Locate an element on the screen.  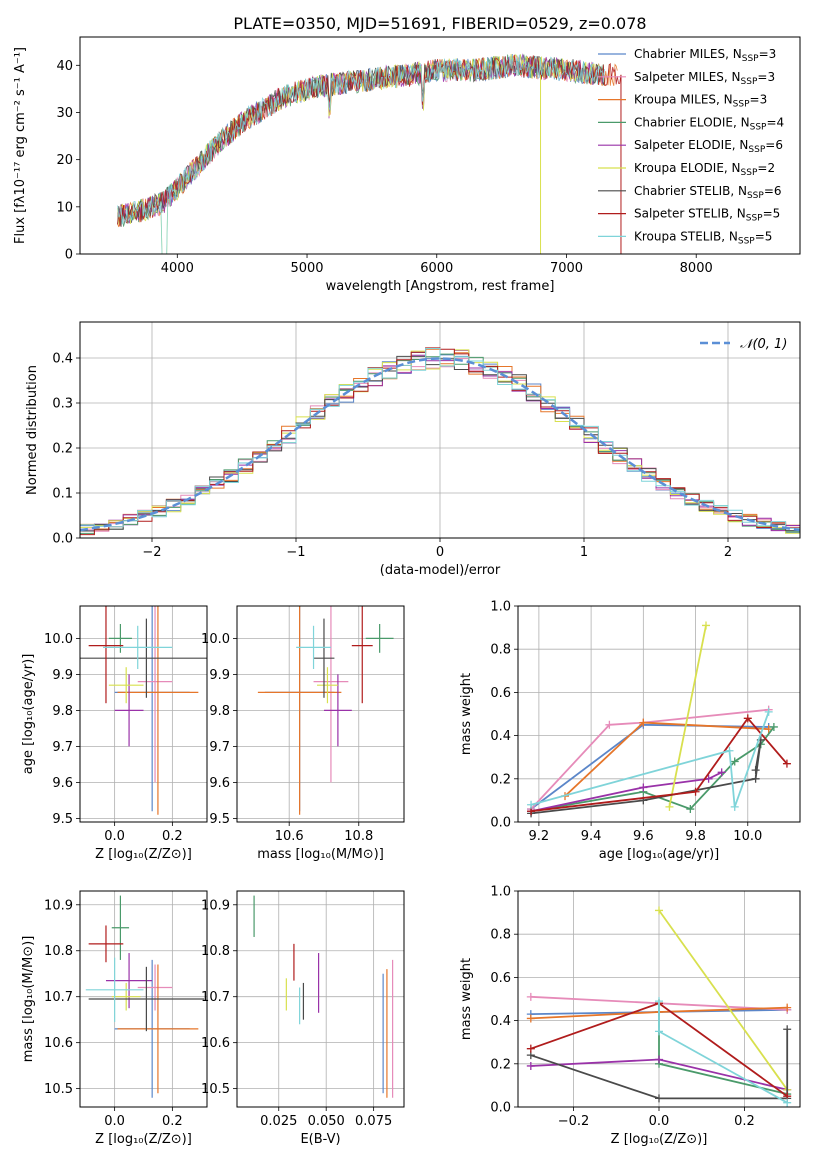
y-tick-label: 0.2 is located at coordinates (500, 779).